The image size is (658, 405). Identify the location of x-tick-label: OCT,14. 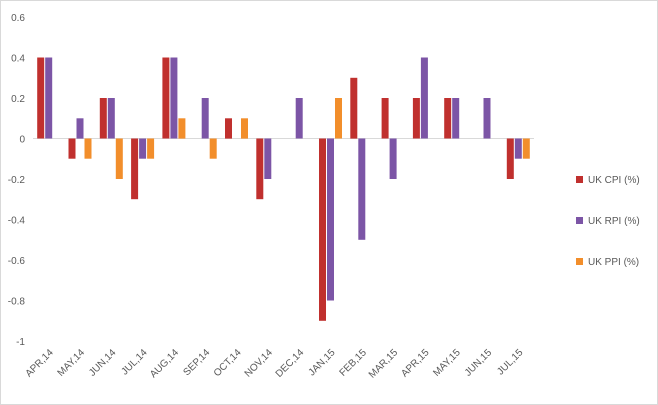
(228, 363).